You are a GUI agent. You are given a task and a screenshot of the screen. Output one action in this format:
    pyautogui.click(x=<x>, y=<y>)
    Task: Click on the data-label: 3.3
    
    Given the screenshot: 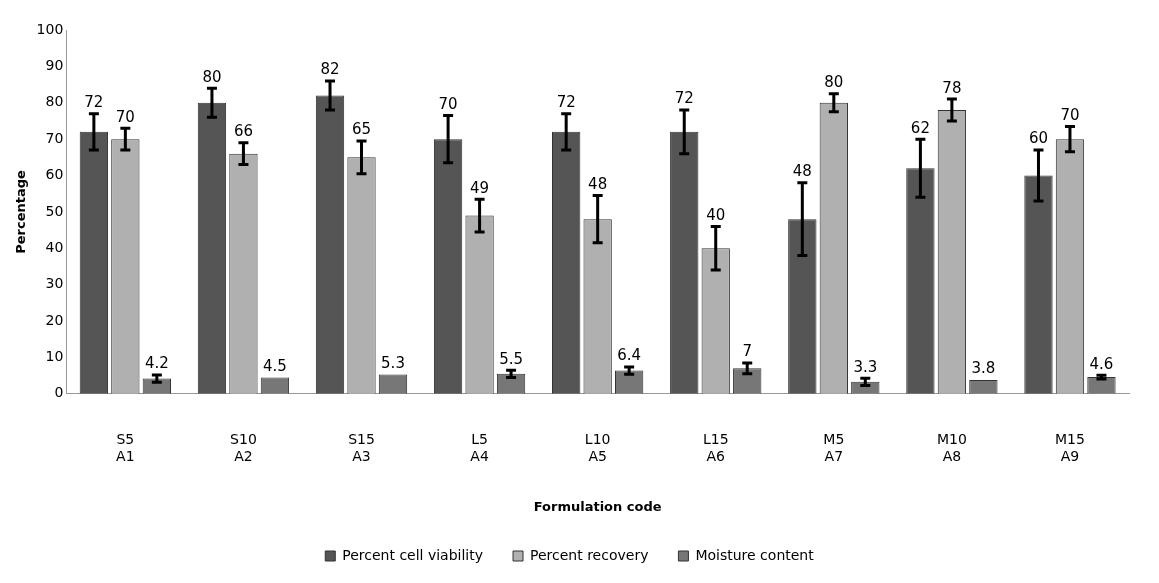 What is the action you would take?
    pyautogui.click(x=865, y=366)
    